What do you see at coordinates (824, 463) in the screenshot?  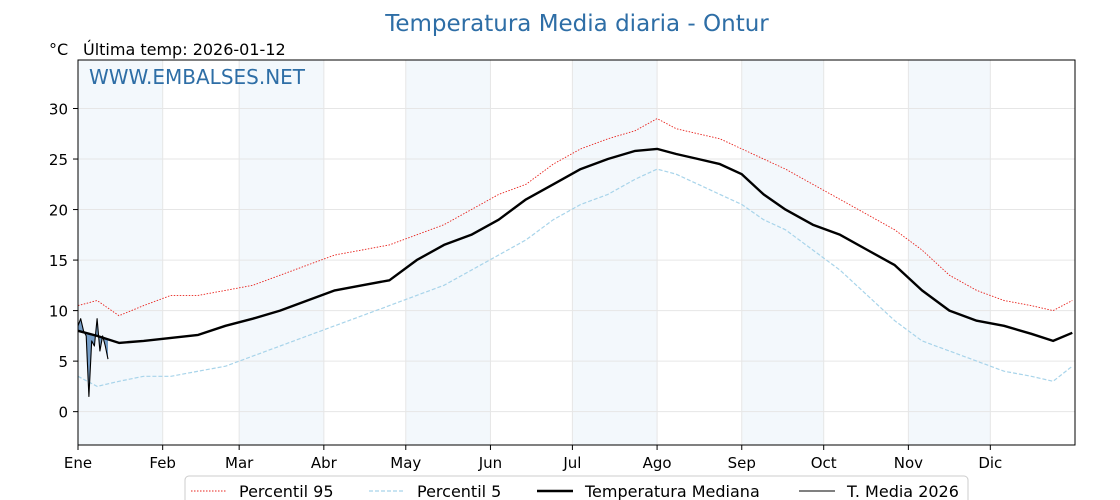 I see `x-tick-label: Oct` at bounding box center [824, 463].